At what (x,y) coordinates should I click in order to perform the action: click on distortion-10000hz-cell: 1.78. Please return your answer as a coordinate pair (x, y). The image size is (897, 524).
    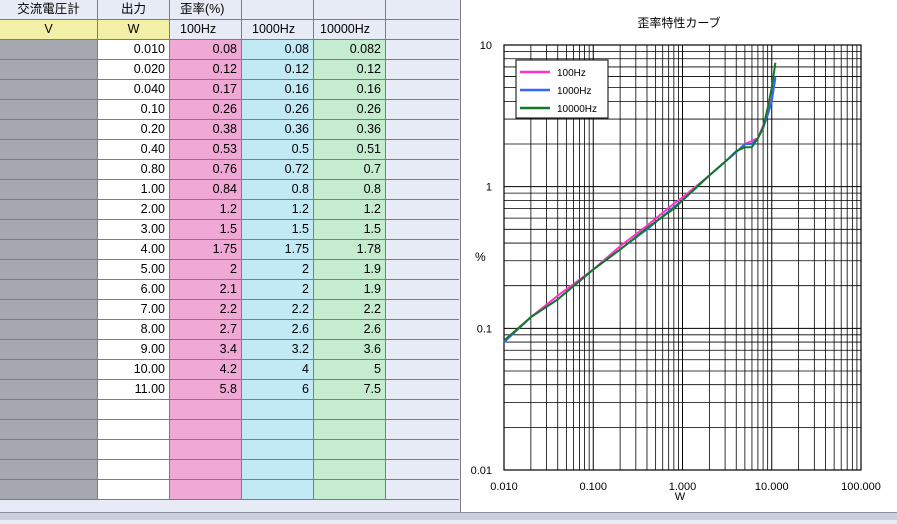
    Looking at the image, I should click on (350, 250).